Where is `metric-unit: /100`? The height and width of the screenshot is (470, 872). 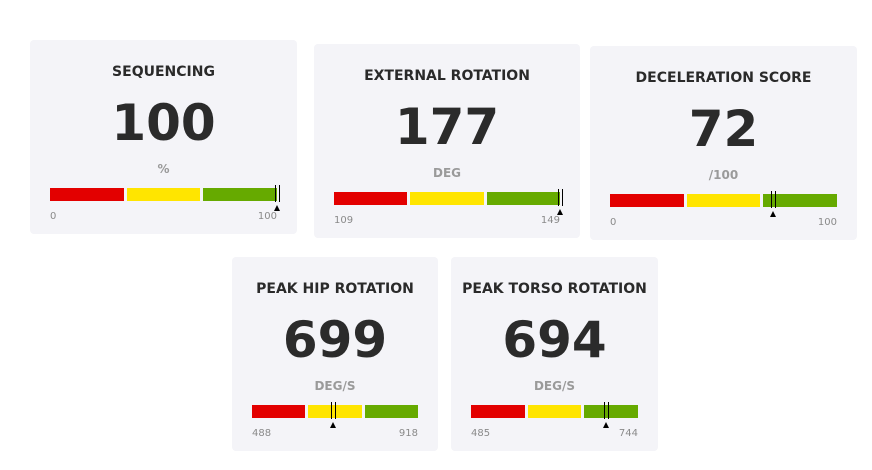 metric-unit: /100 is located at coordinates (723, 175).